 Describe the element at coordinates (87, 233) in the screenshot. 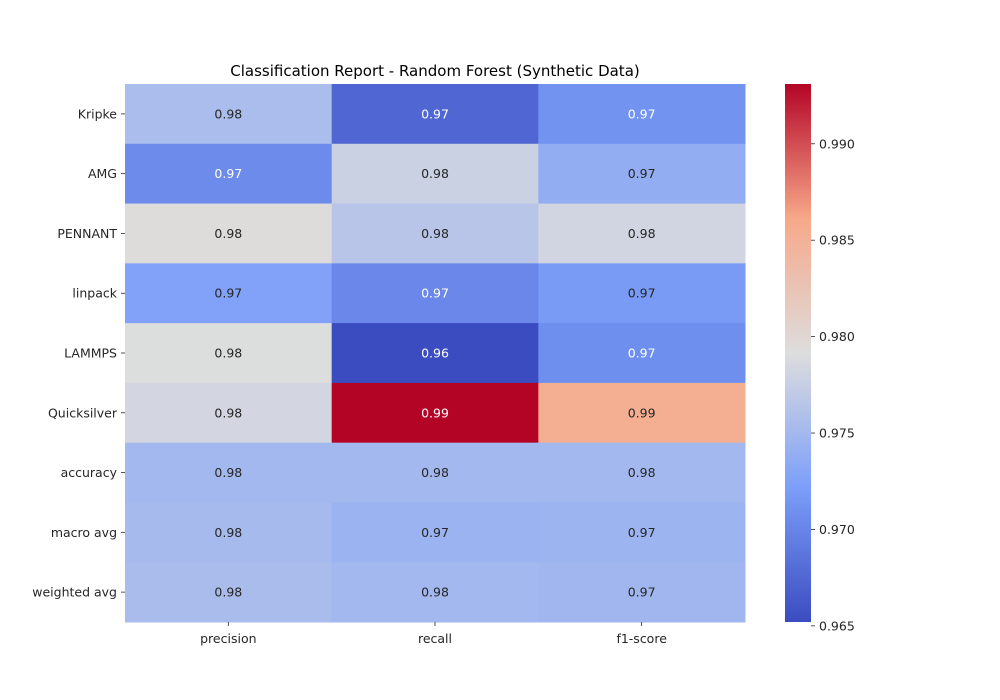

I see `row-tick-label: PENNANT` at that location.